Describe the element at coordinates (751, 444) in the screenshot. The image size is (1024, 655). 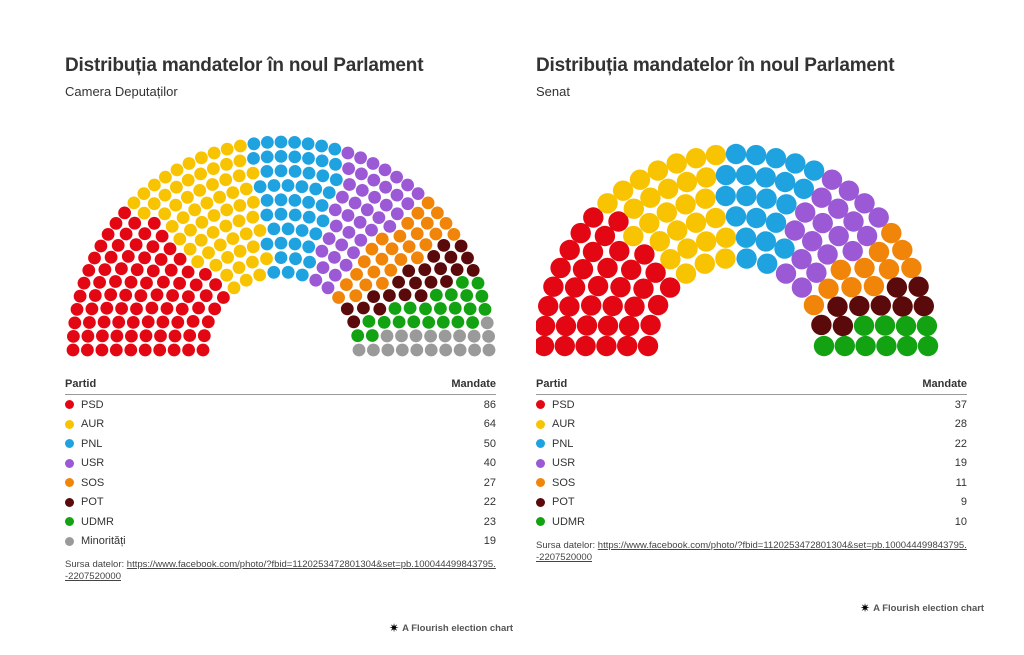
I see `legend-row: PNL 22` at that location.